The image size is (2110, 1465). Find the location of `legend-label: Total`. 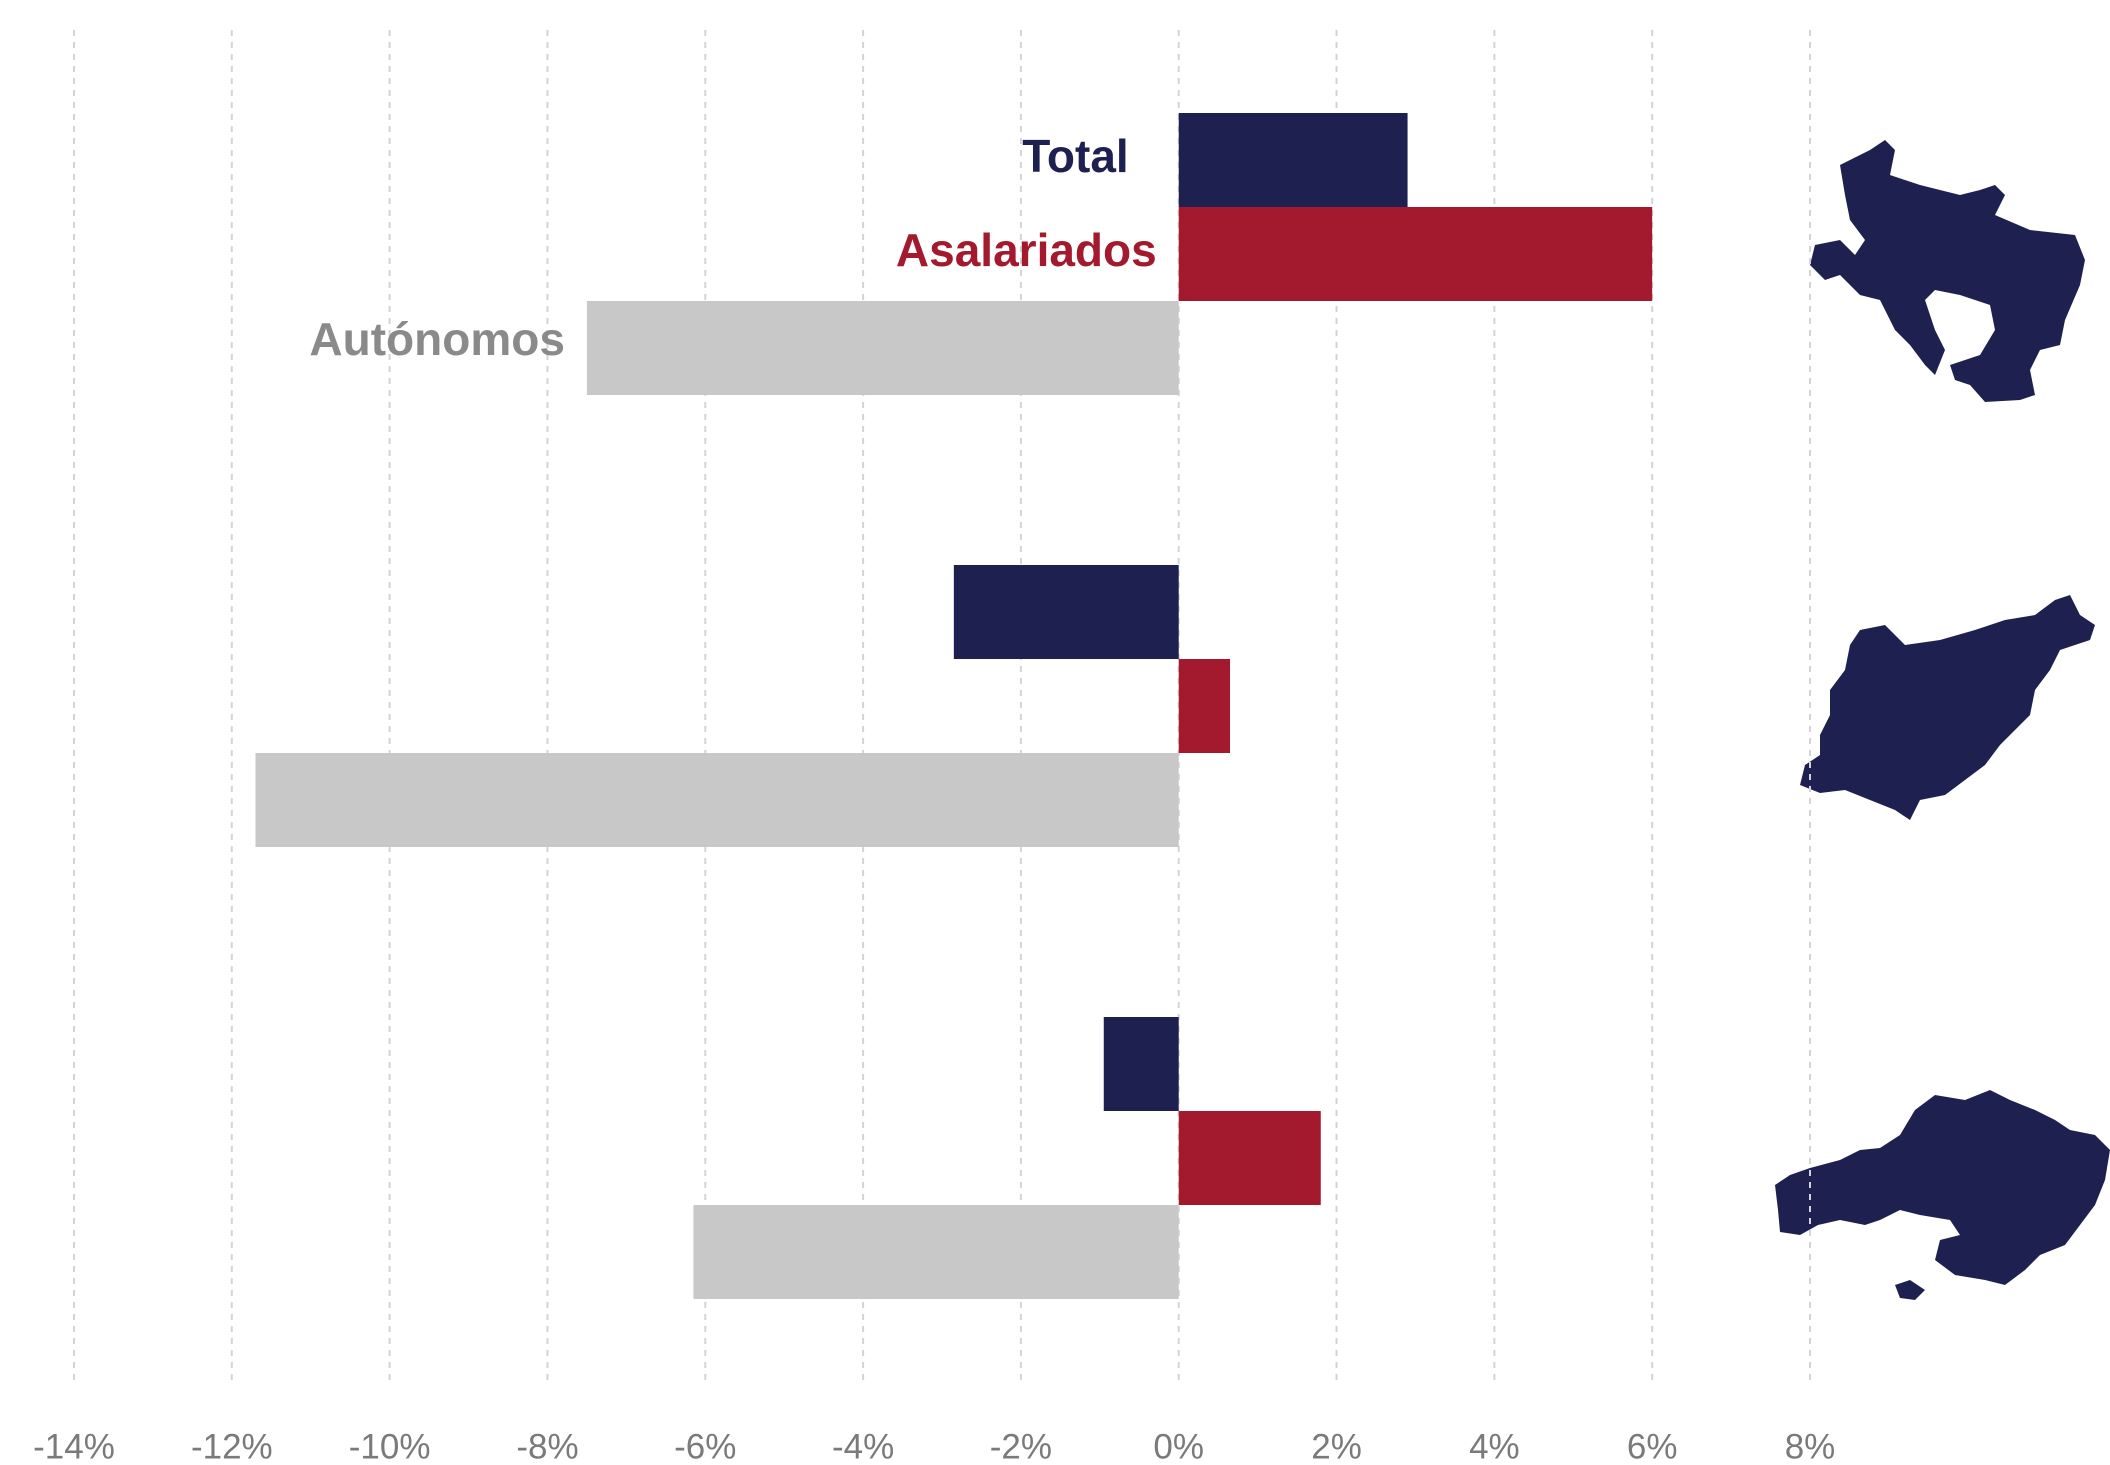

legend-label: Total is located at coordinates (1075, 156).